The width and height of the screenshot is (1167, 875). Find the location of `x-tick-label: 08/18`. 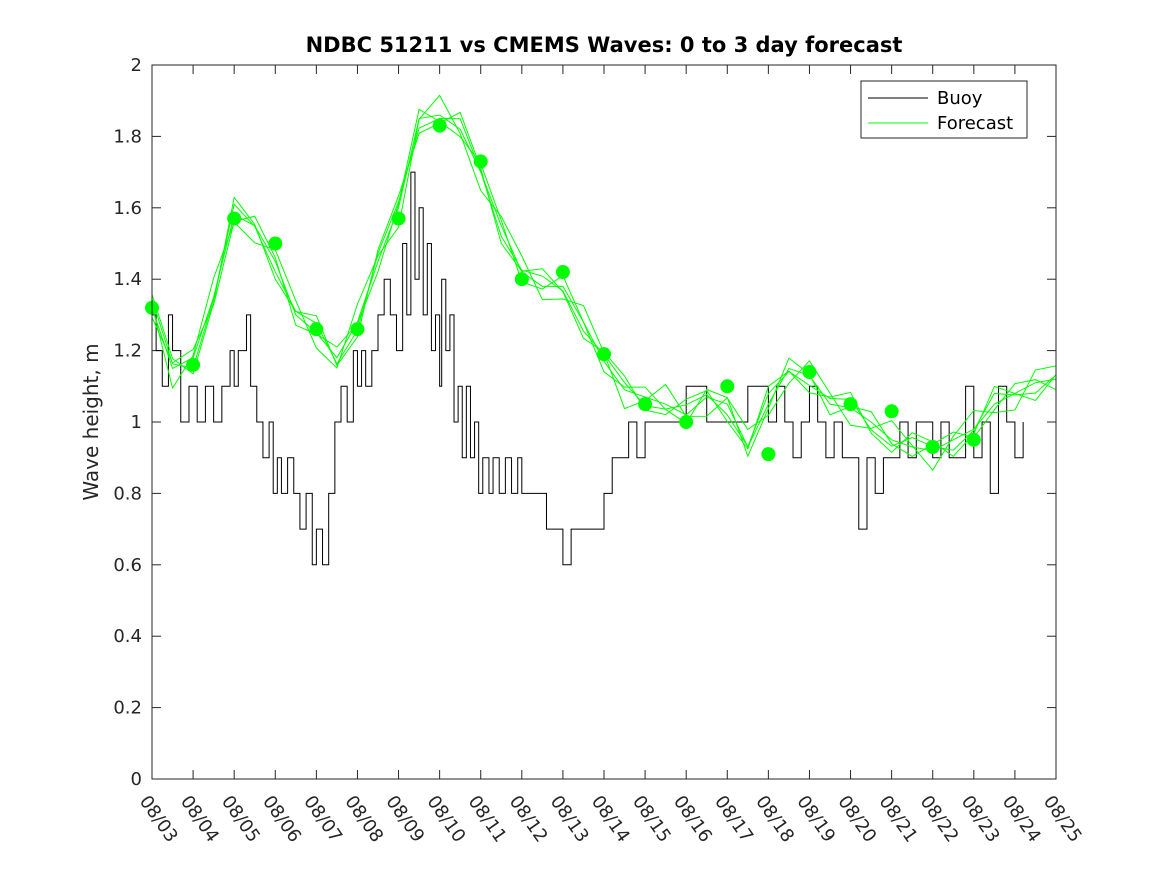

x-tick-label: 08/18 is located at coordinates (774, 819).